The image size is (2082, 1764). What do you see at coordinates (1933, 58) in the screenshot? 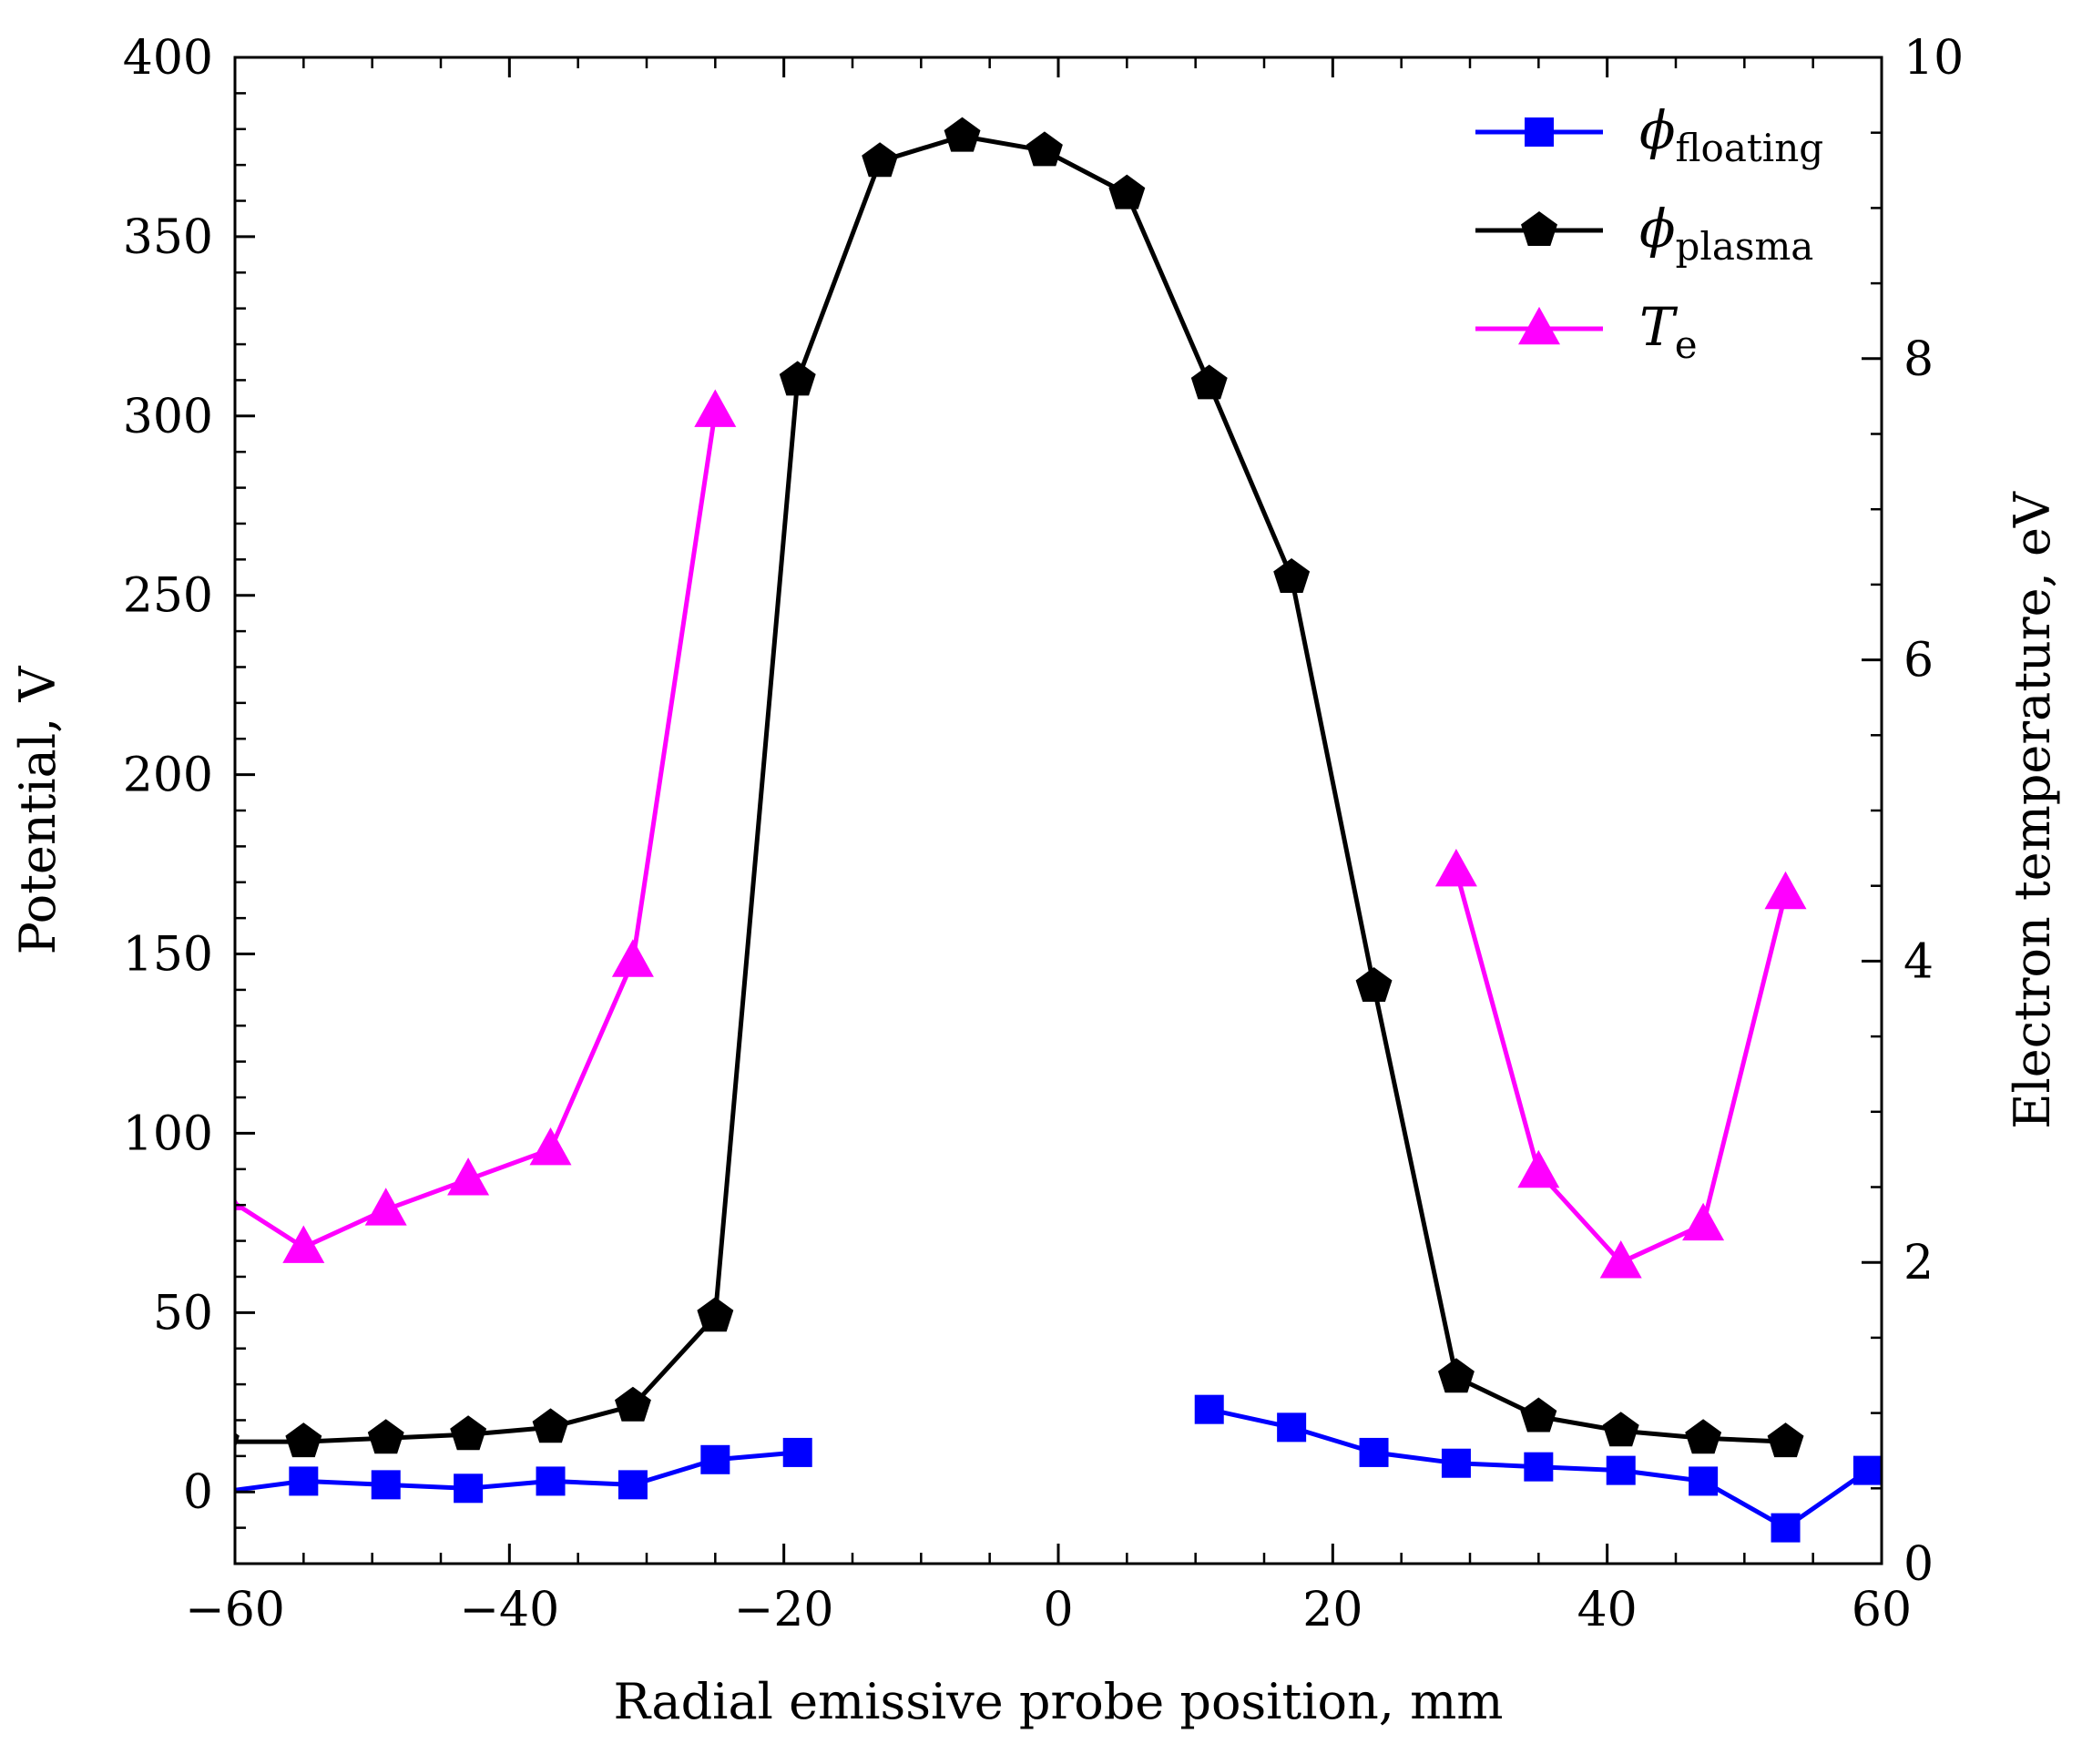
I see `y2-tick-label: 10` at bounding box center [1933, 58].